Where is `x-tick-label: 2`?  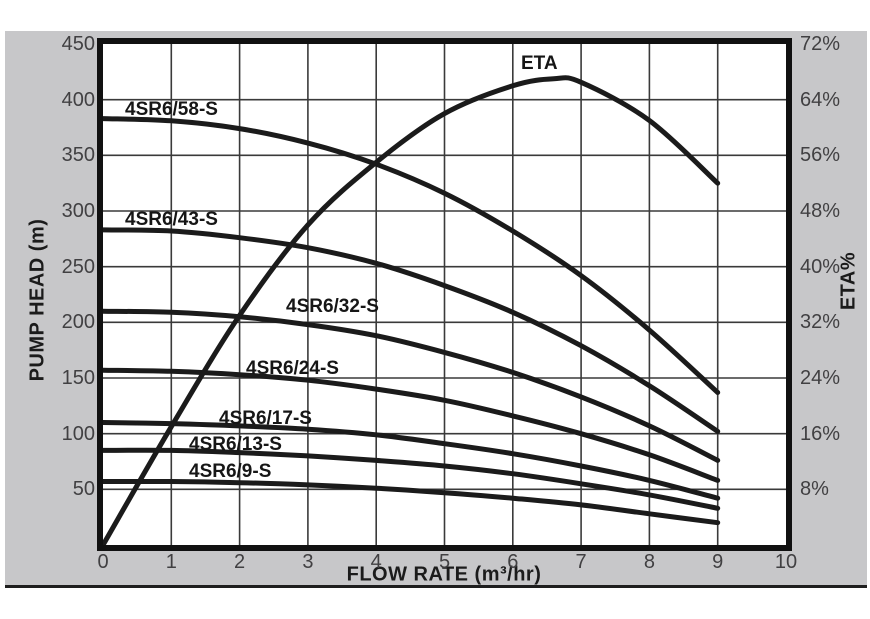
x-tick-label: 2 is located at coordinates (240, 562).